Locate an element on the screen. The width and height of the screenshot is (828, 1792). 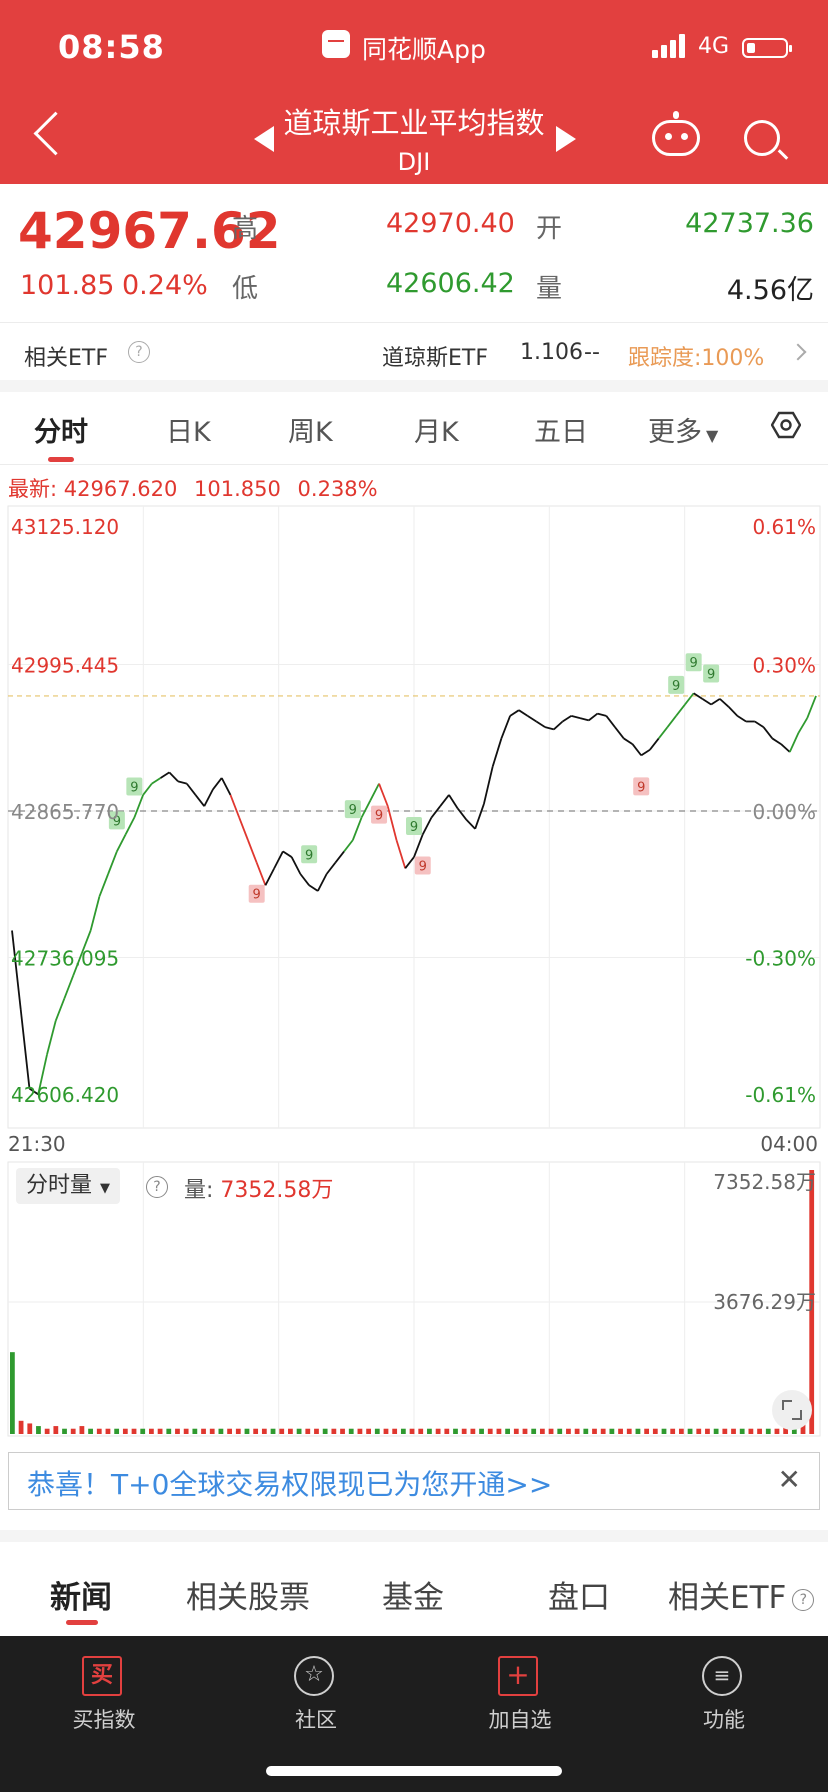
caret-down-icon: ▼ is located at coordinates (712, 435).